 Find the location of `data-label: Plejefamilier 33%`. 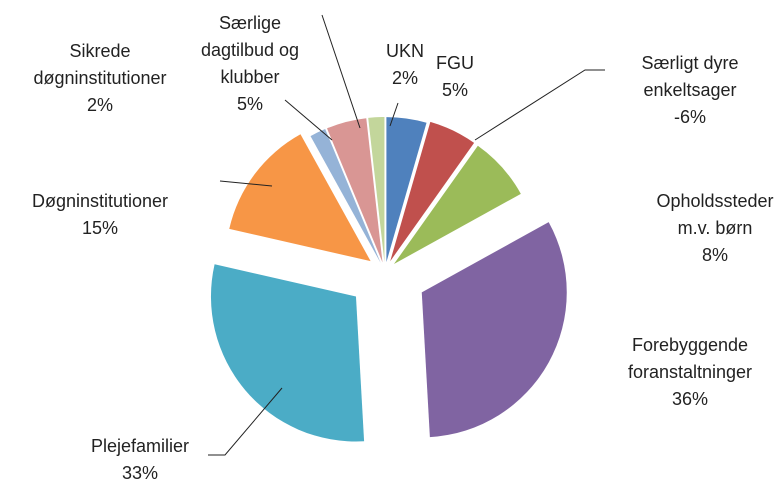

data-label: Plejefamilier 33% is located at coordinates (140, 460).